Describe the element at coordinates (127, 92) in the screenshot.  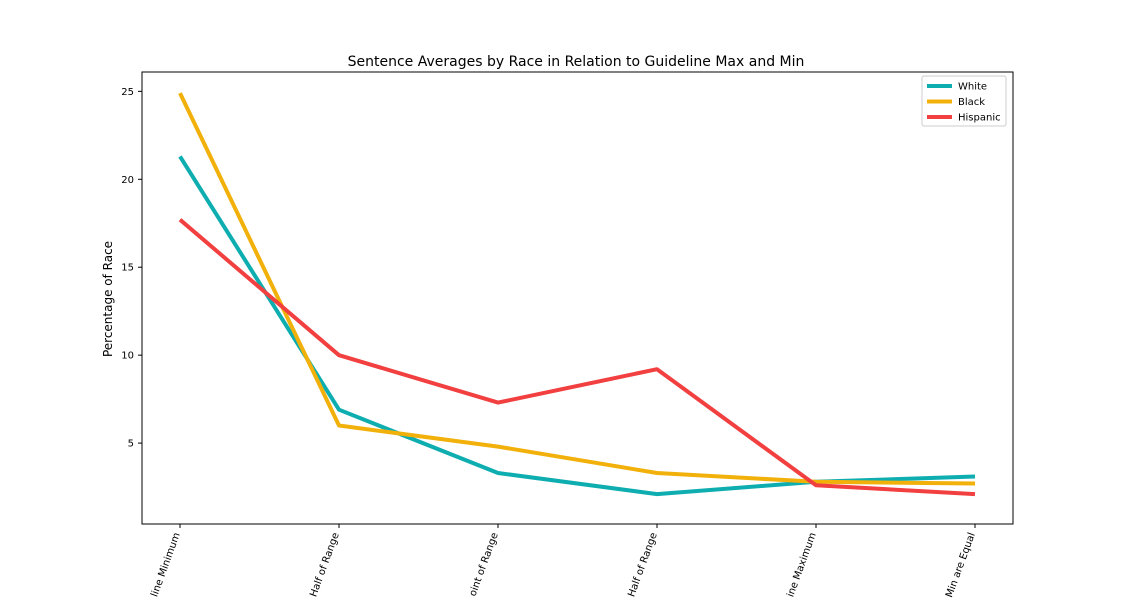
I see `y-tick-label: 25` at that location.